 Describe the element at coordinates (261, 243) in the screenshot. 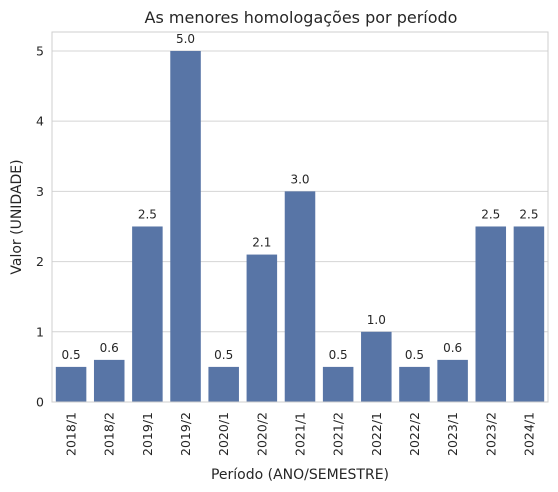

I see `data-label: 2.1` at that location.